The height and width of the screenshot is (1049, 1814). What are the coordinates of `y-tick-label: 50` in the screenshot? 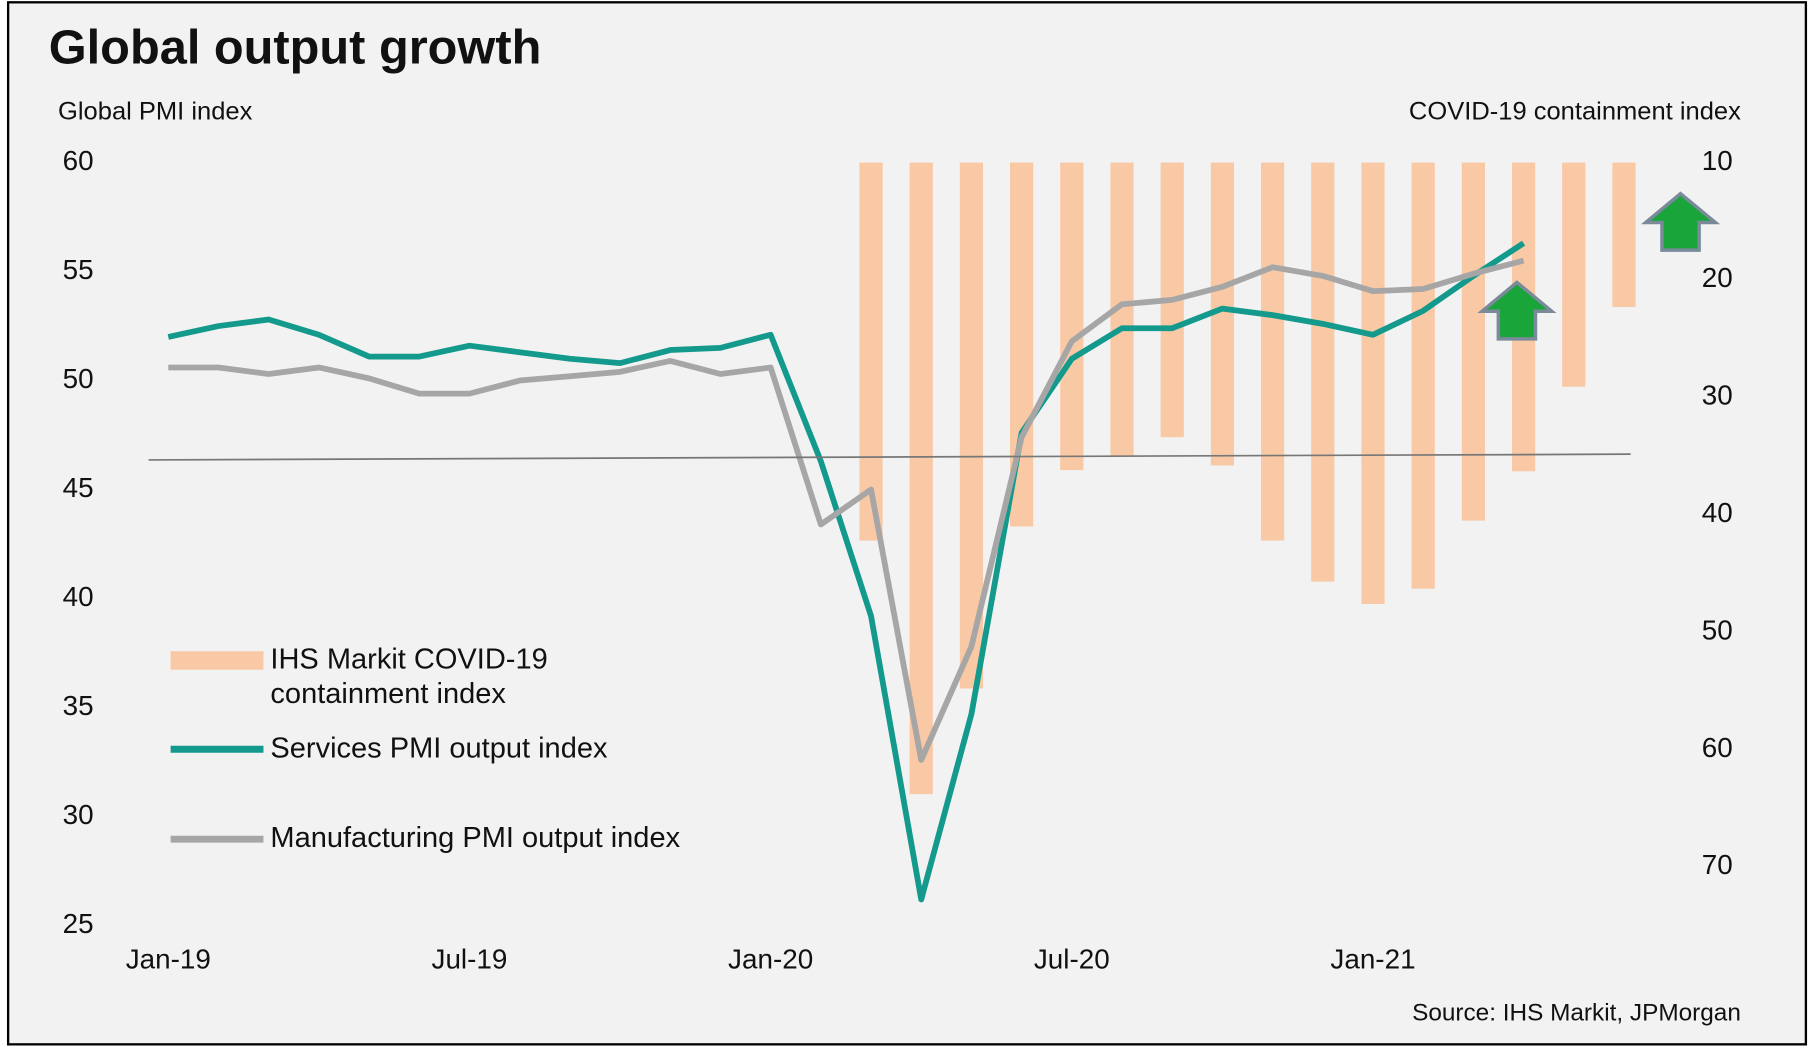 It's located at (78, 378).